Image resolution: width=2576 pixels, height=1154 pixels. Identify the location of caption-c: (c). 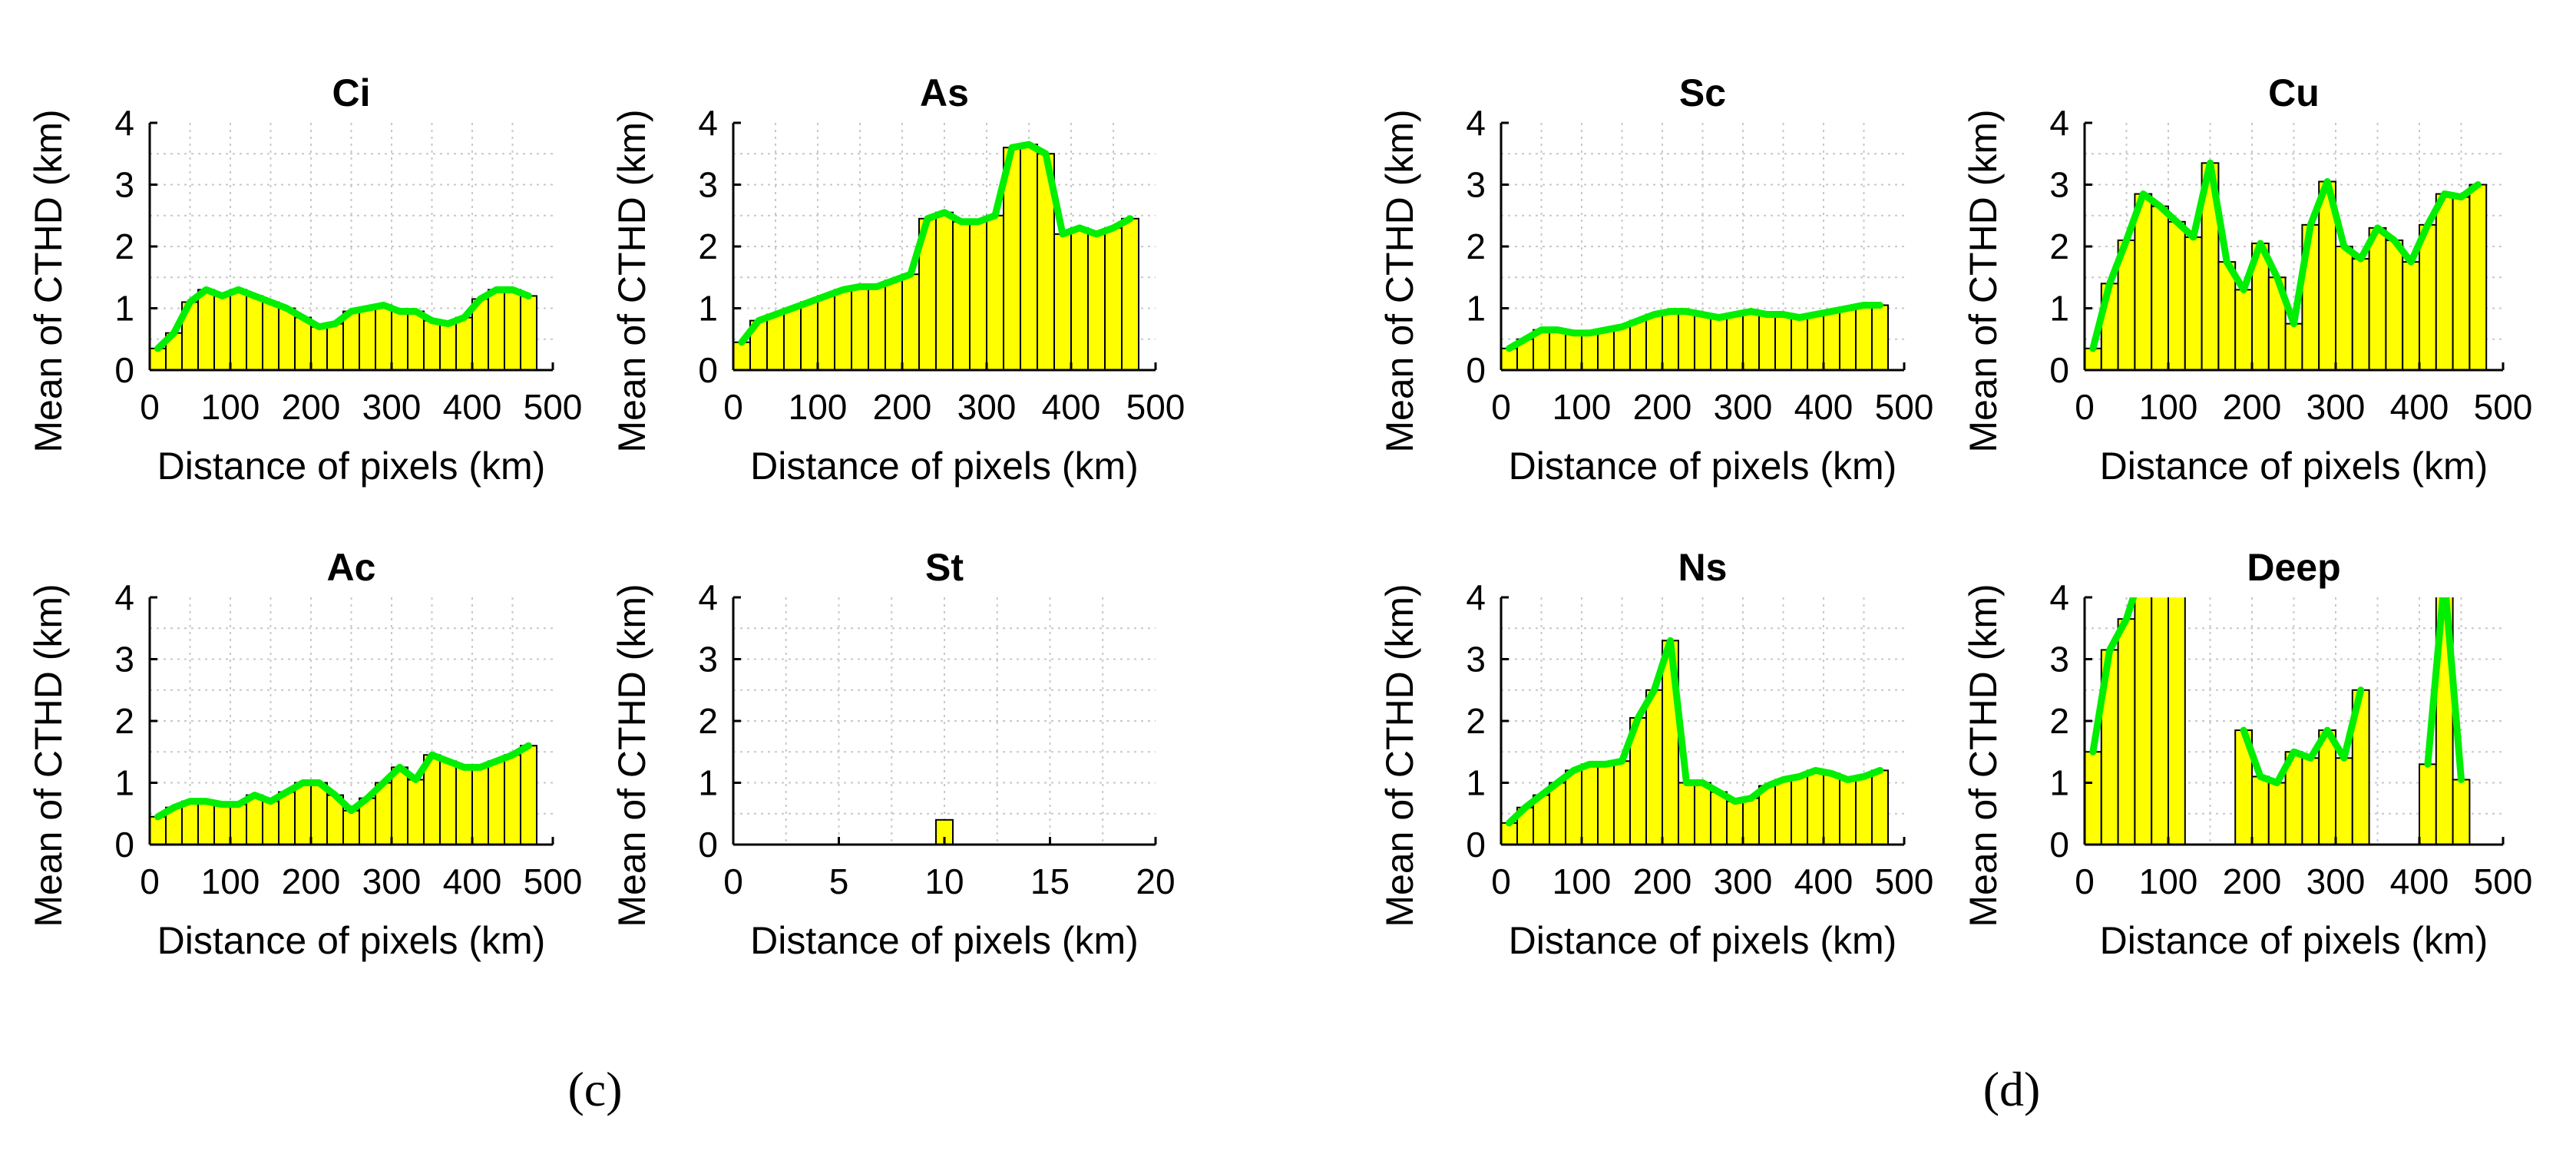
(594, 1089).